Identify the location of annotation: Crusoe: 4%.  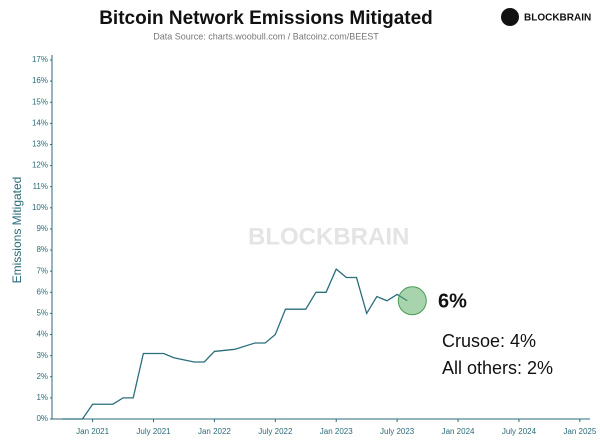
(489, 341).